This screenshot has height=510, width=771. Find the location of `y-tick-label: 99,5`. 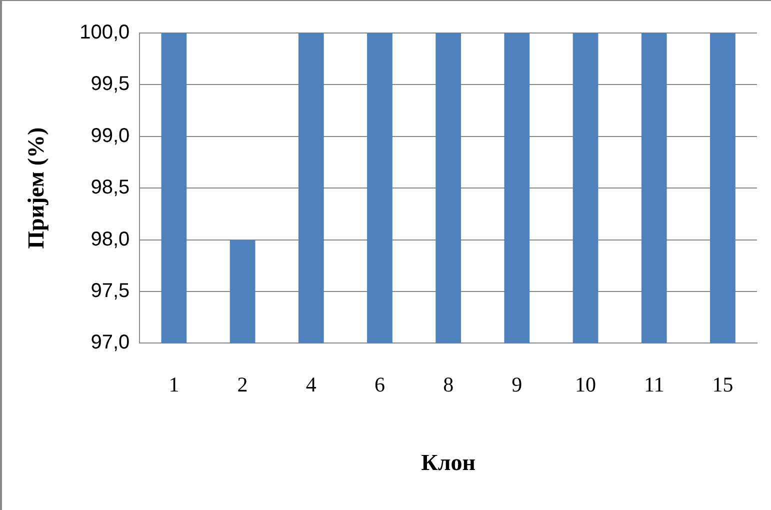

y-tick-label: 99,5 is located at coordinates (110, 84).